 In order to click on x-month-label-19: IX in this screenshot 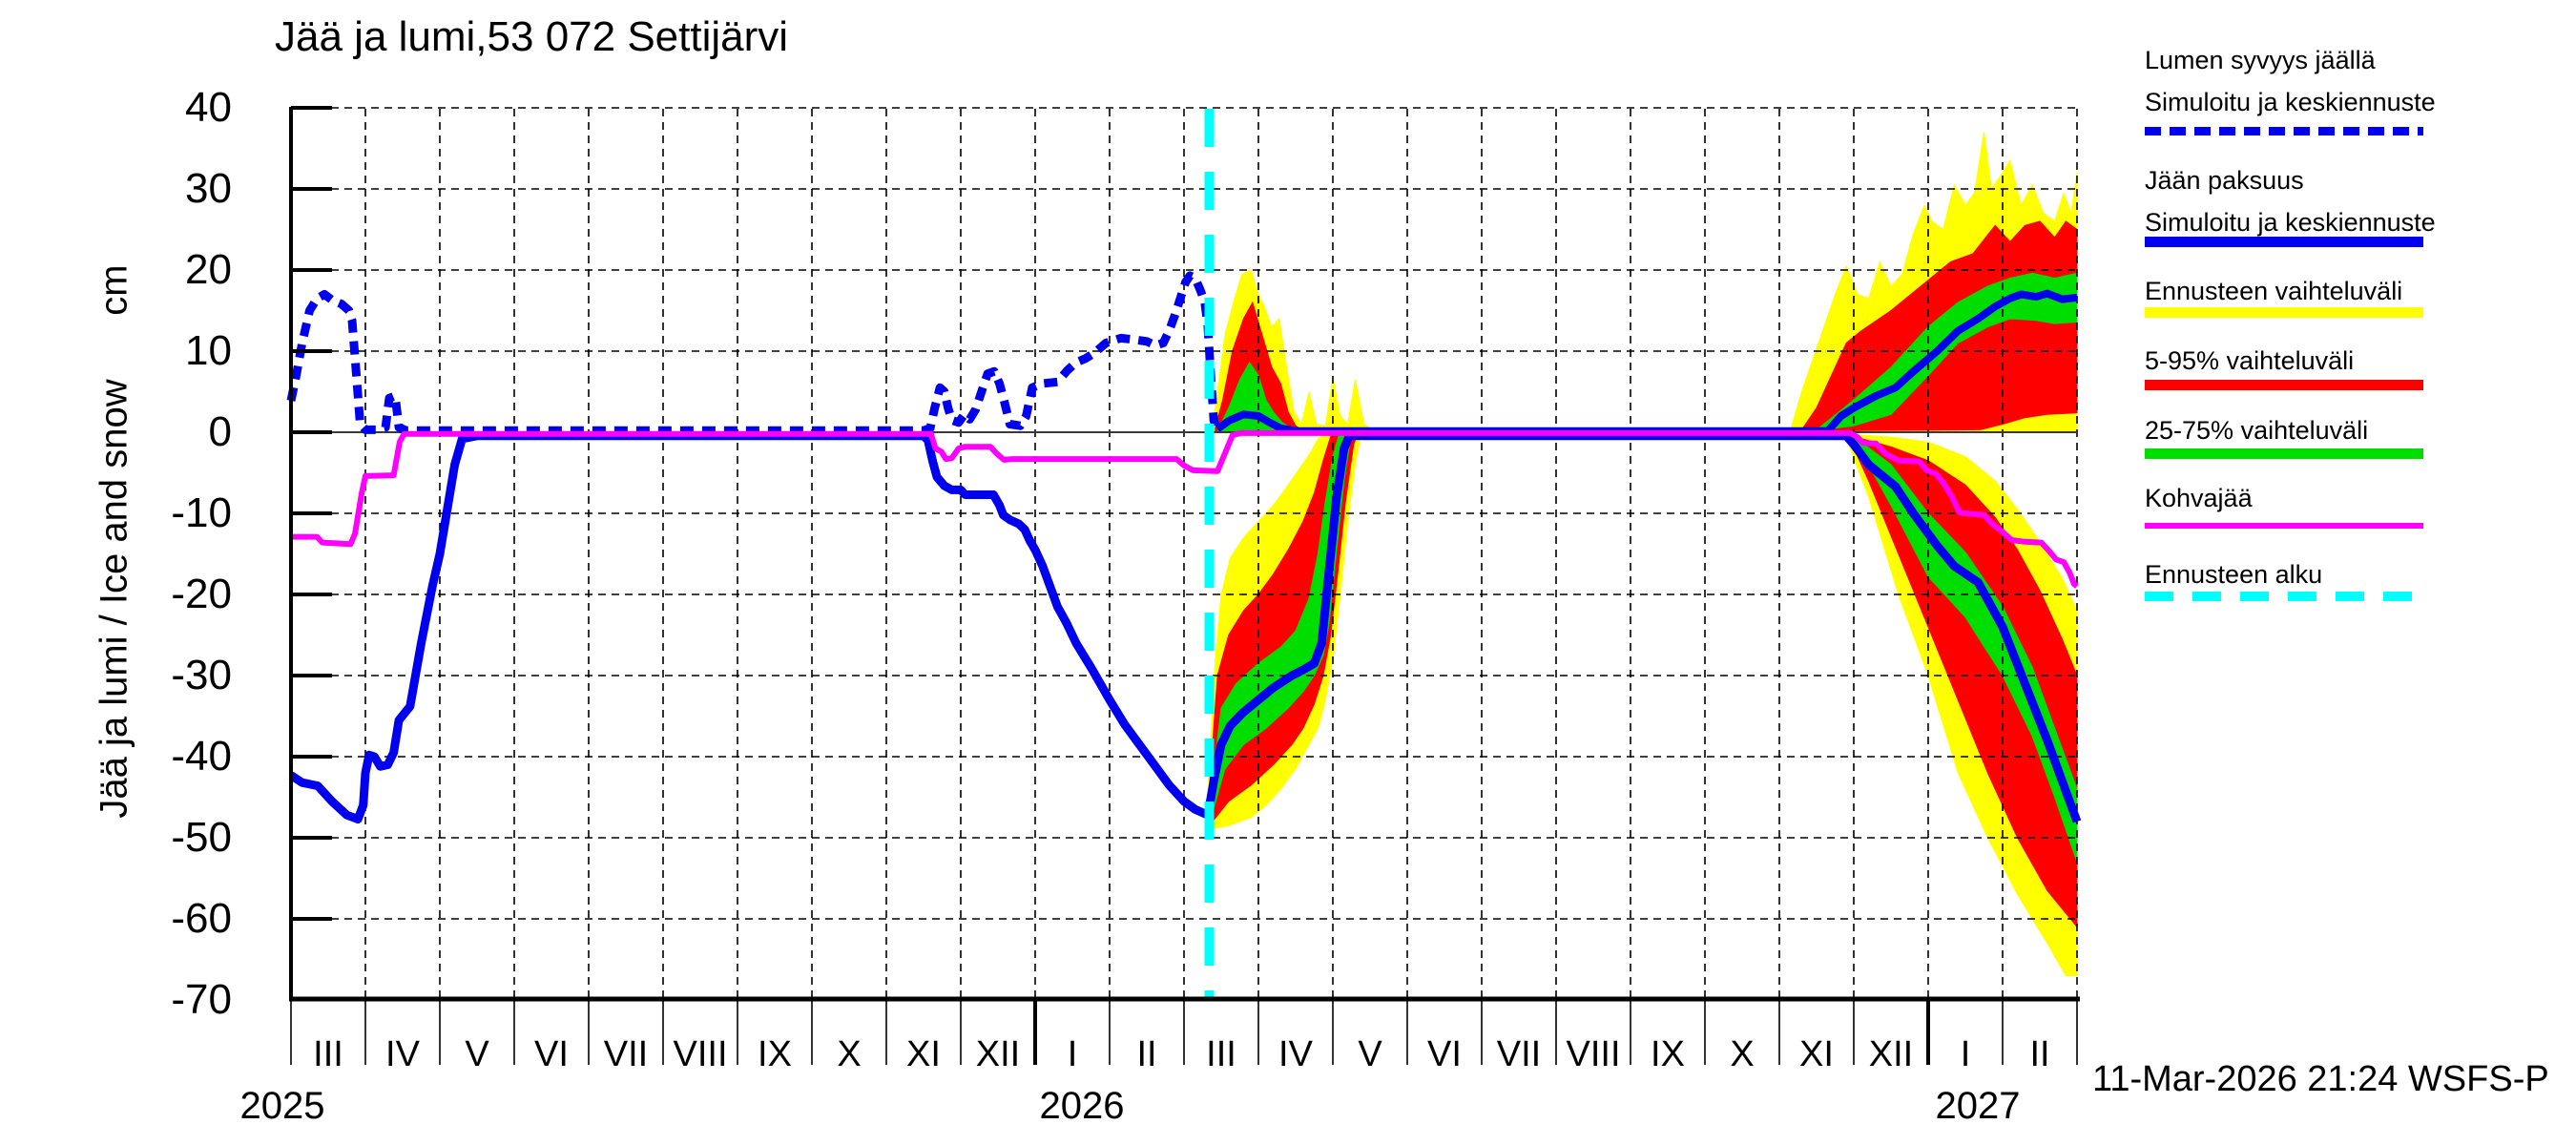, I will do `click(1668, 1054)`.